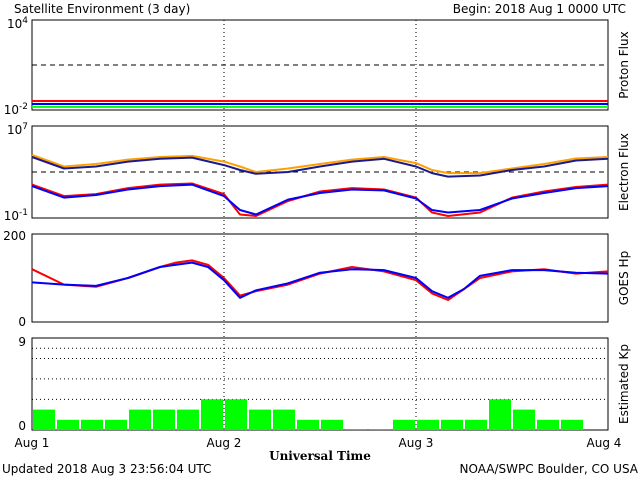 The height and width of the screenshot is (480, 640). What do you see at coordinates (16, 215) in the screenshot?
I see `electron-y-tick-label: 10⁻¹` at bounding box center [16, 215].